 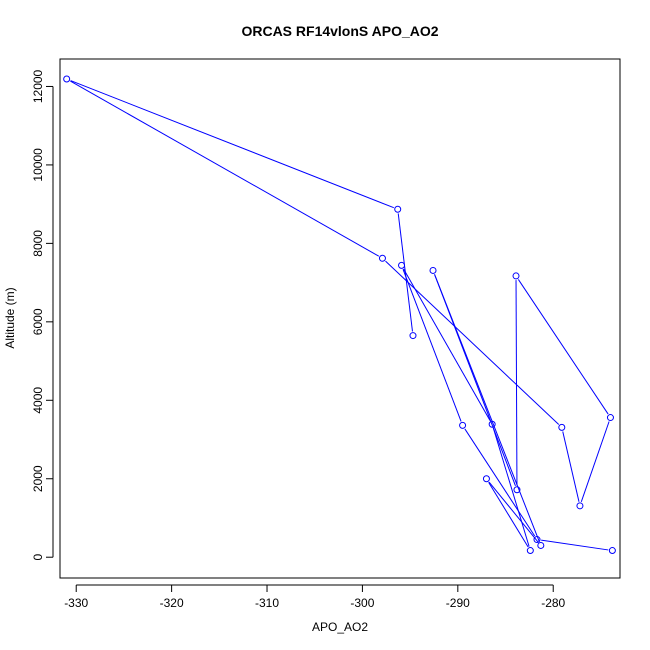 What do you see at coordinates (38, 557) in the screenshot?
I see `y-tick-label: 0` at bounding box center [38, 557].